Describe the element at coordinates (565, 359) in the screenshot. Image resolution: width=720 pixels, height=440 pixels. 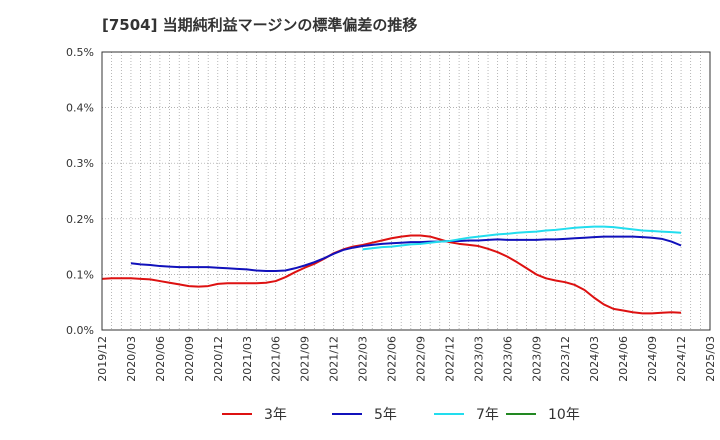
I see `x-tick-label: 2023/12` at that location.